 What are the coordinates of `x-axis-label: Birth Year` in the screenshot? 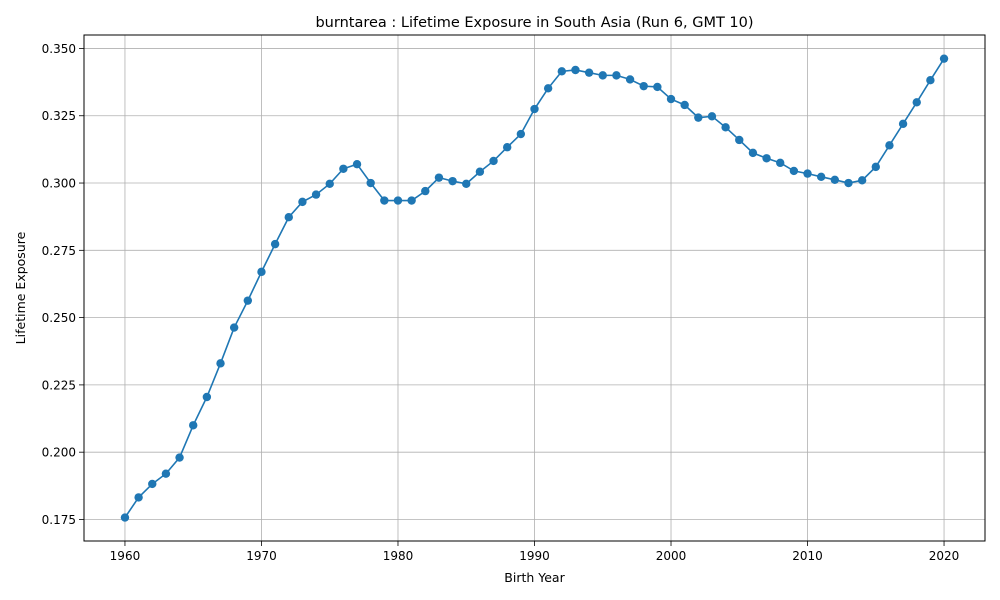 It's located at (534, 577).